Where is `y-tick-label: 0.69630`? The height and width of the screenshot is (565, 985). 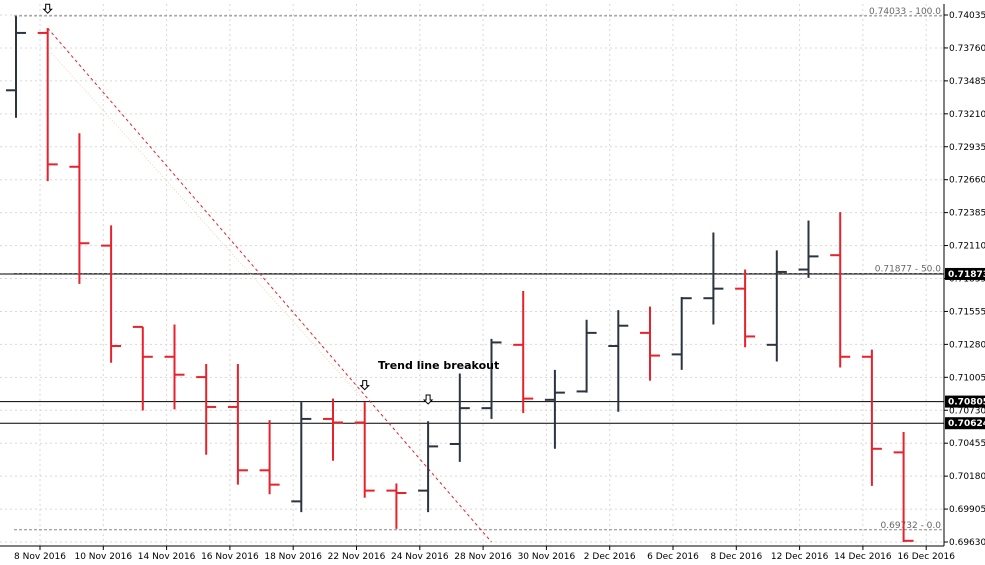
y-tick-label: 0.69630 is located at coordinates (967, 543).